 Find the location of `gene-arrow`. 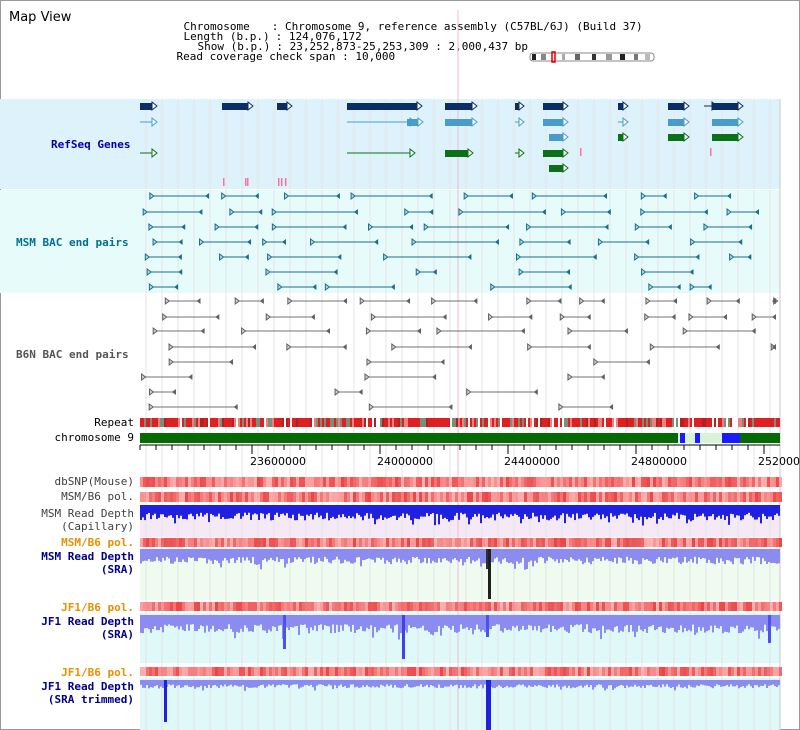

gene-arrow is located at coordinates (521, 122).